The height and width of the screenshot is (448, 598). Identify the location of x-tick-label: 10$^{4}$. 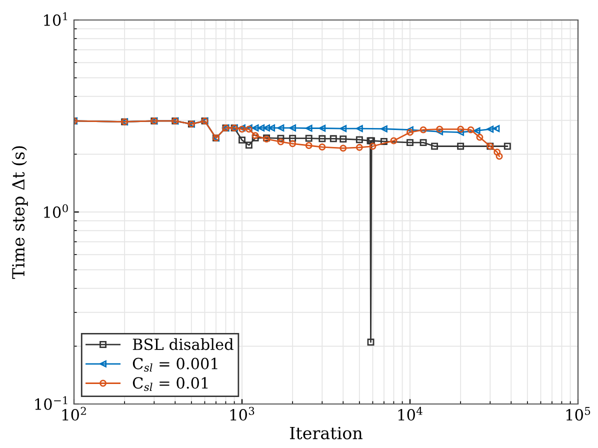
(410, 413).